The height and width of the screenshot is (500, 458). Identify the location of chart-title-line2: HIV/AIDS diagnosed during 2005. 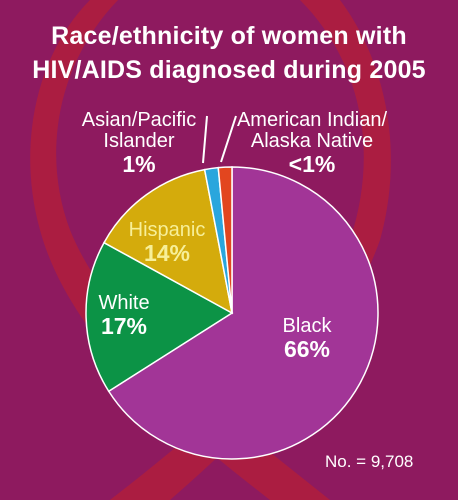
(229, 70).